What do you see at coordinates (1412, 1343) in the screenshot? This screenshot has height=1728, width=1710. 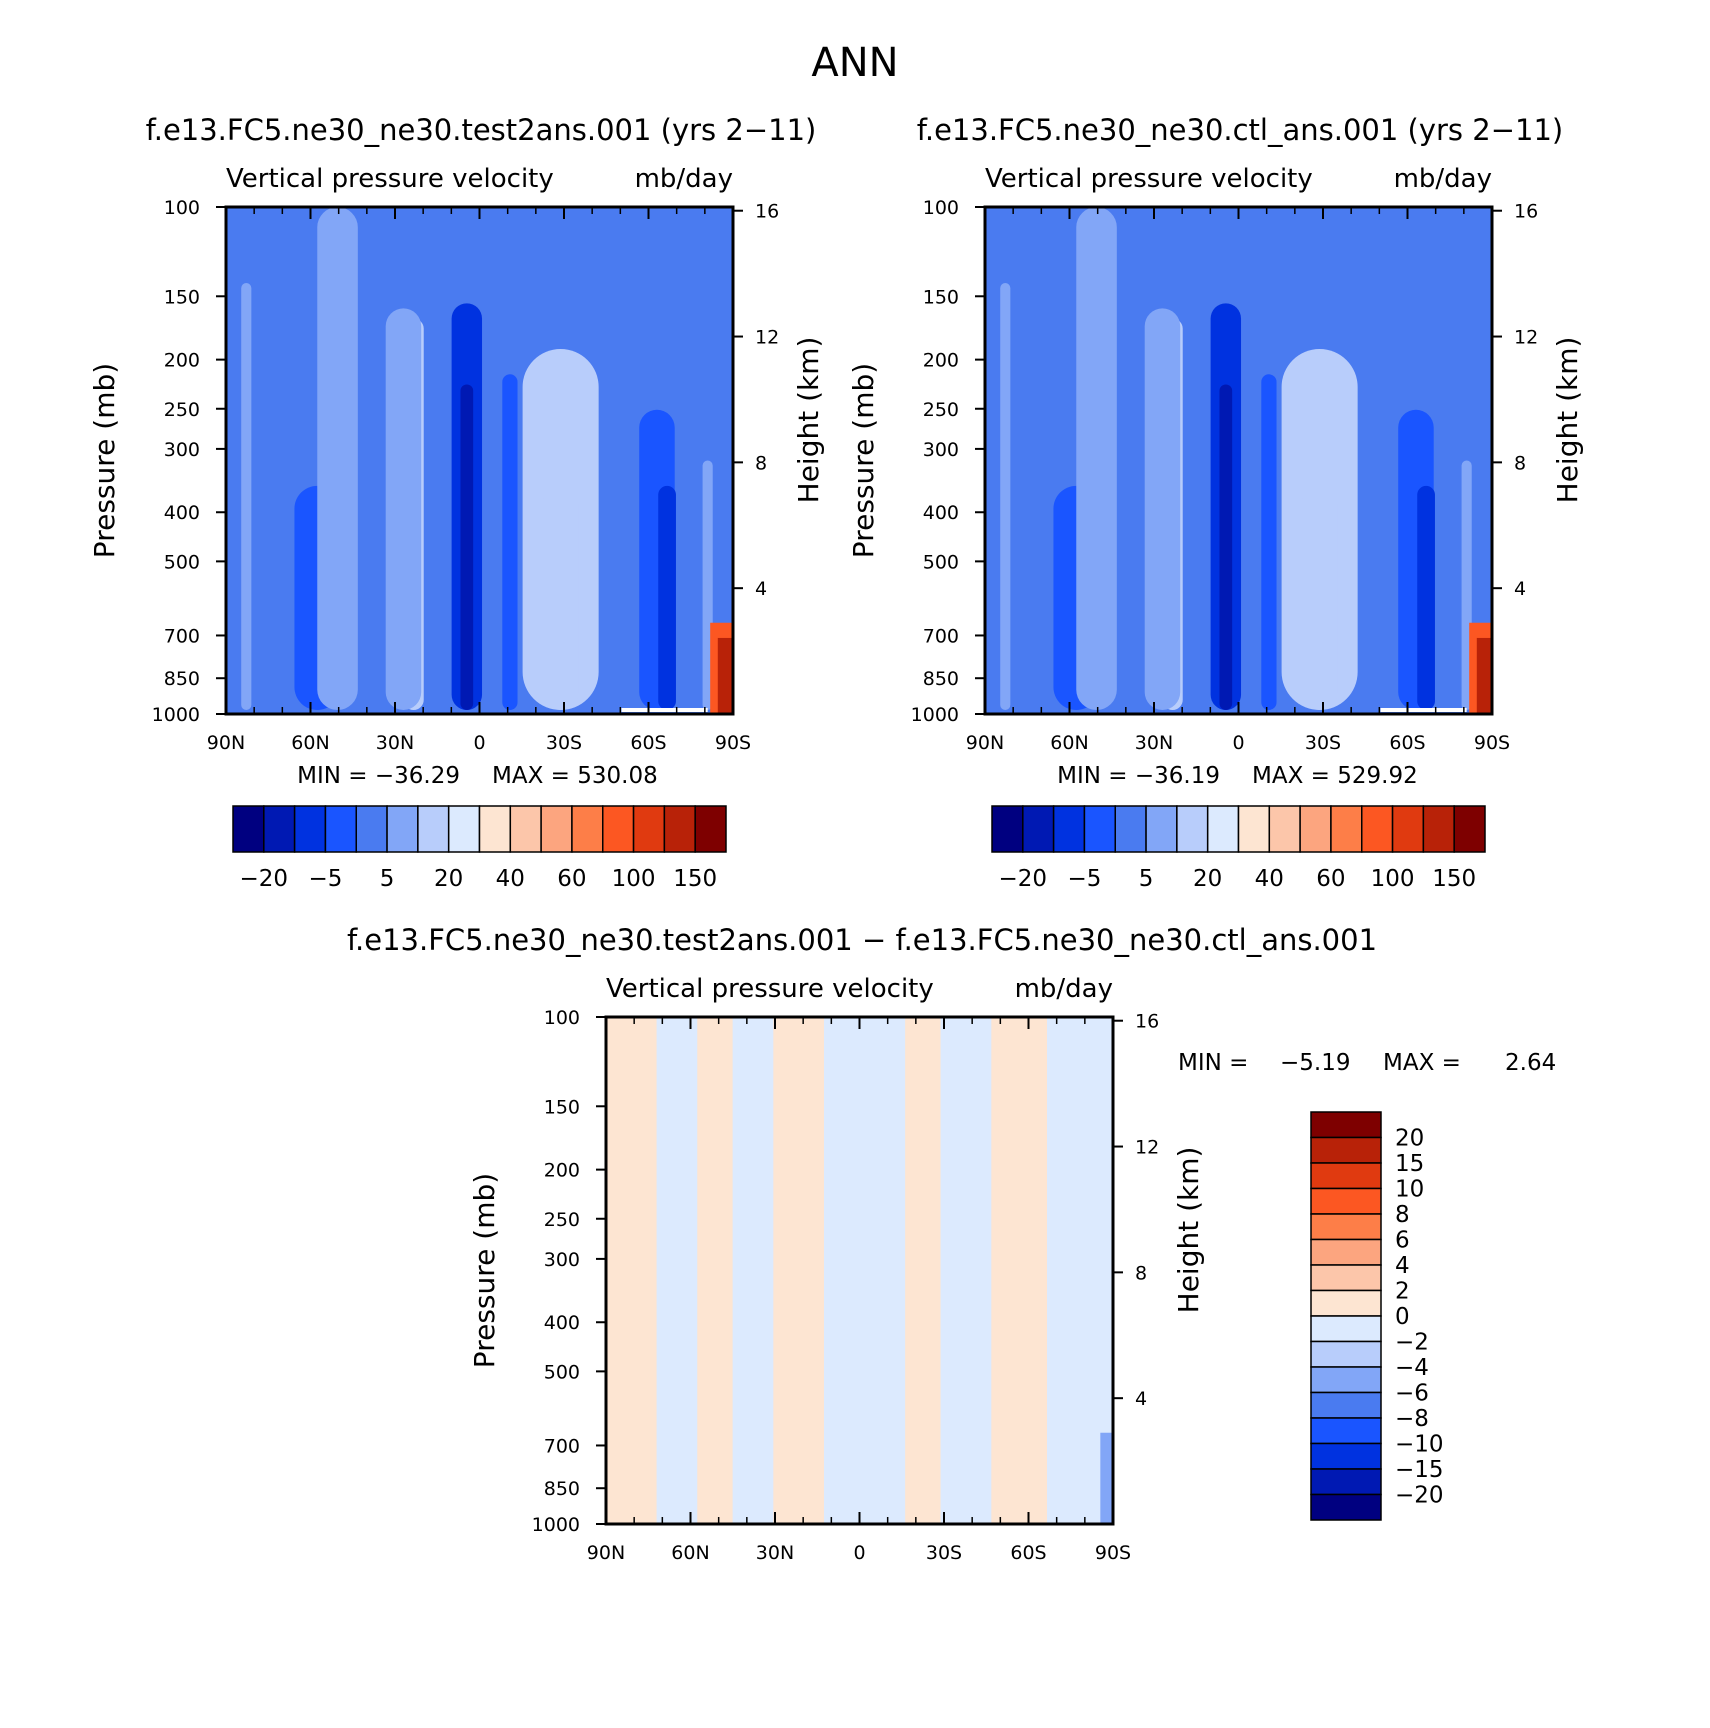 I see `colorbar-label: −2` at bounding box center [1412, 1343].